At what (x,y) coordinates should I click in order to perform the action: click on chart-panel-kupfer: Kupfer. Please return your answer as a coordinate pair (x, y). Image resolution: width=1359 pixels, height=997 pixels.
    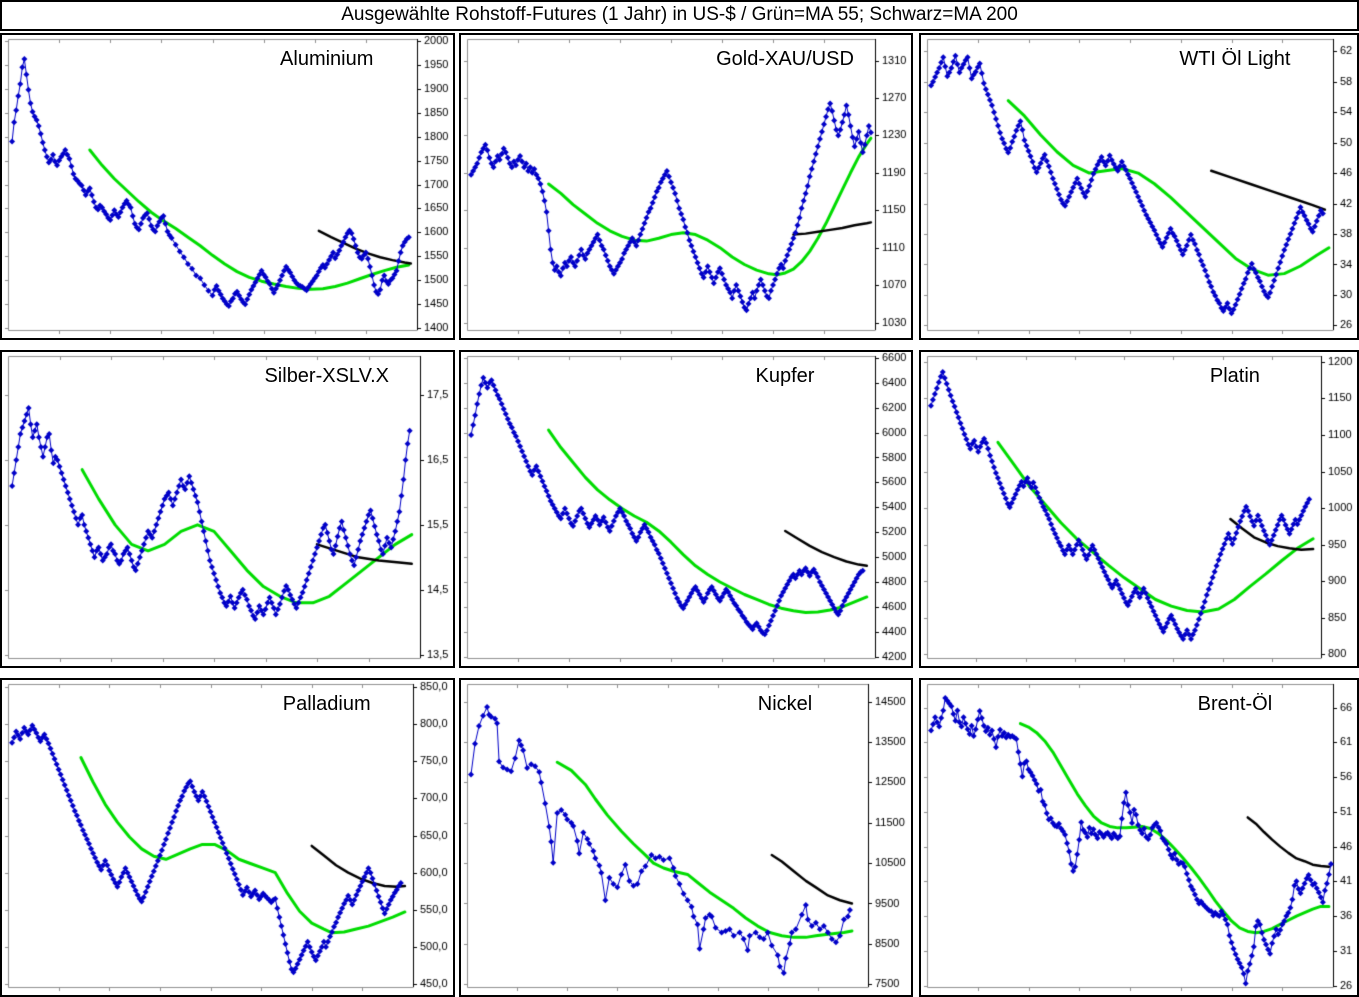
    Looking at the image, I should click on (686, 509).